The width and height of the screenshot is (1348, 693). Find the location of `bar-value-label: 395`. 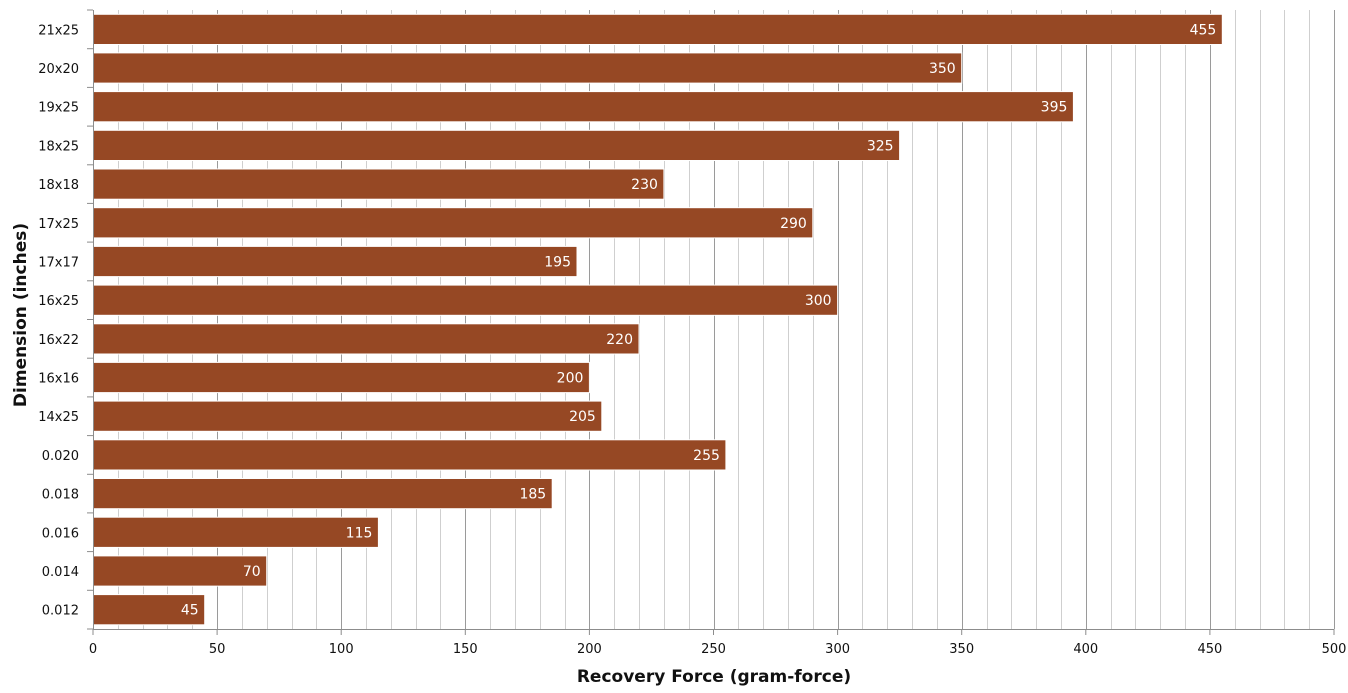

bar-value-label: 395 is located at coordinates (1054, 108).